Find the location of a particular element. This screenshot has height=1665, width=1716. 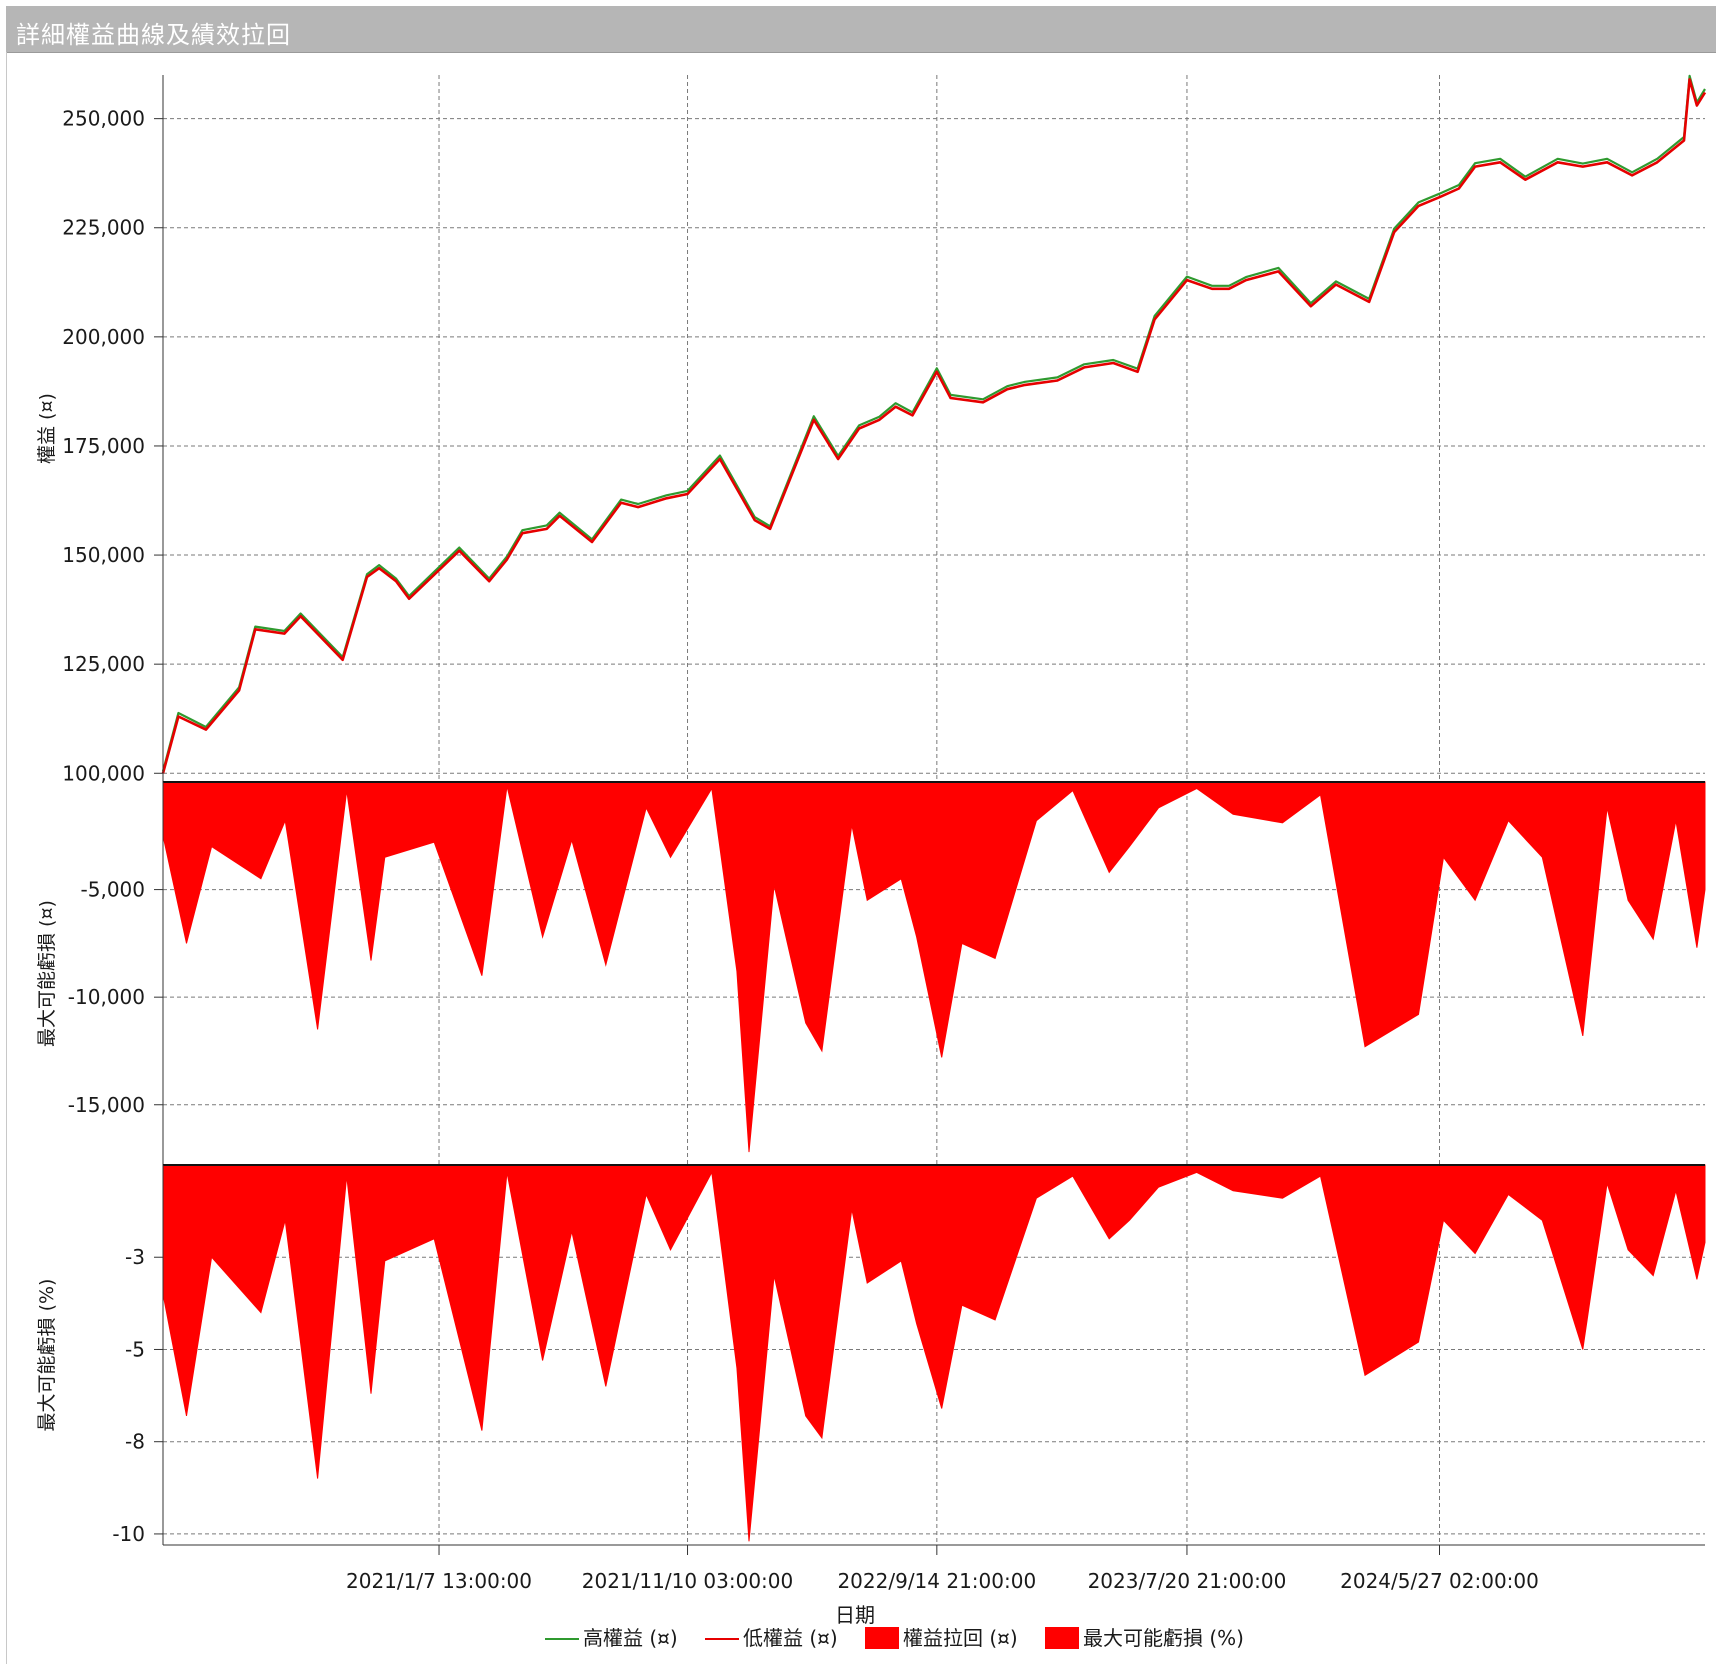

legend: 高權益 (¤) 低權益 (¤) 權益拉回 (¤) 最大可能虧損 (%) is located at coordinates (894, 1638).